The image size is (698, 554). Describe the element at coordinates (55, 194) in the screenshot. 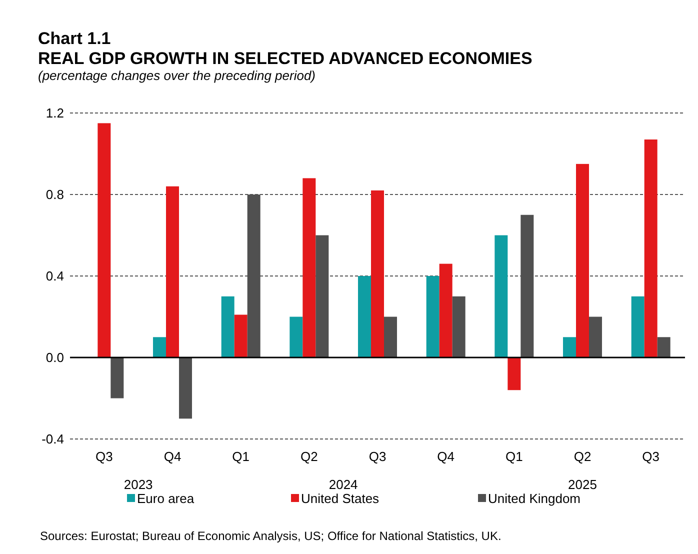

I see `y-tick-label: 0.8` at that location.